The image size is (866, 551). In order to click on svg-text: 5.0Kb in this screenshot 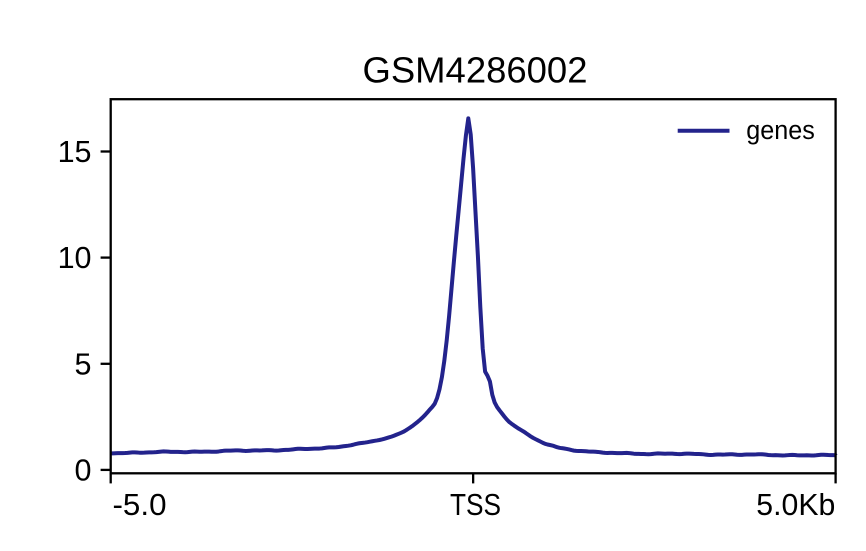, I will do `click(795, 505)`.